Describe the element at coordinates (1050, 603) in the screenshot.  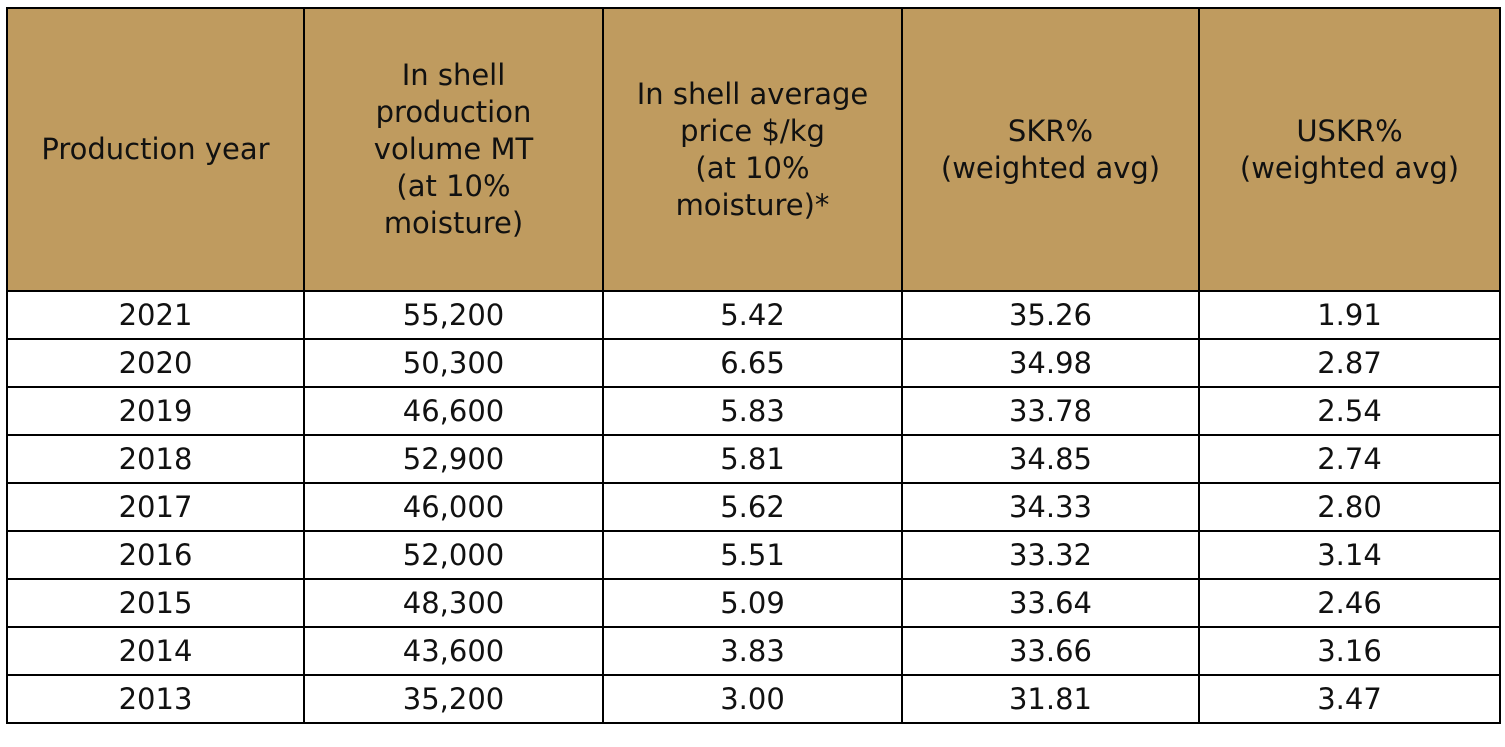
I see `cell-skr: 33.64` at that location.